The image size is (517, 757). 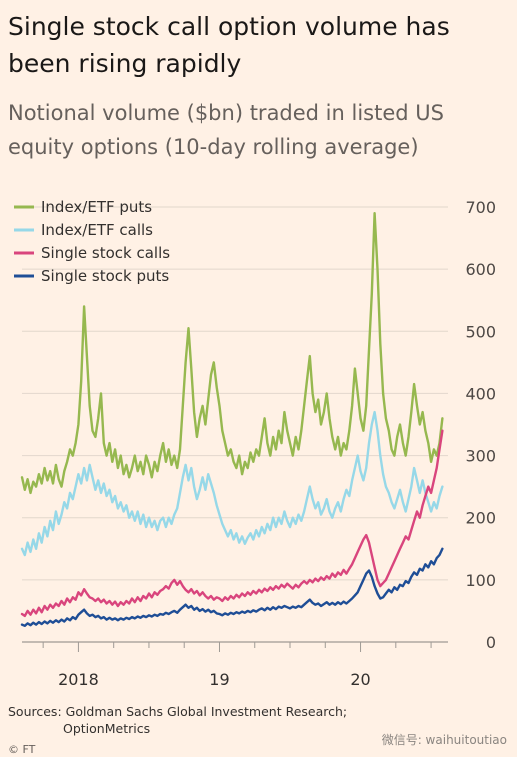 I want to click on y-tick-label-100: 100, so click(x=480, y=580).